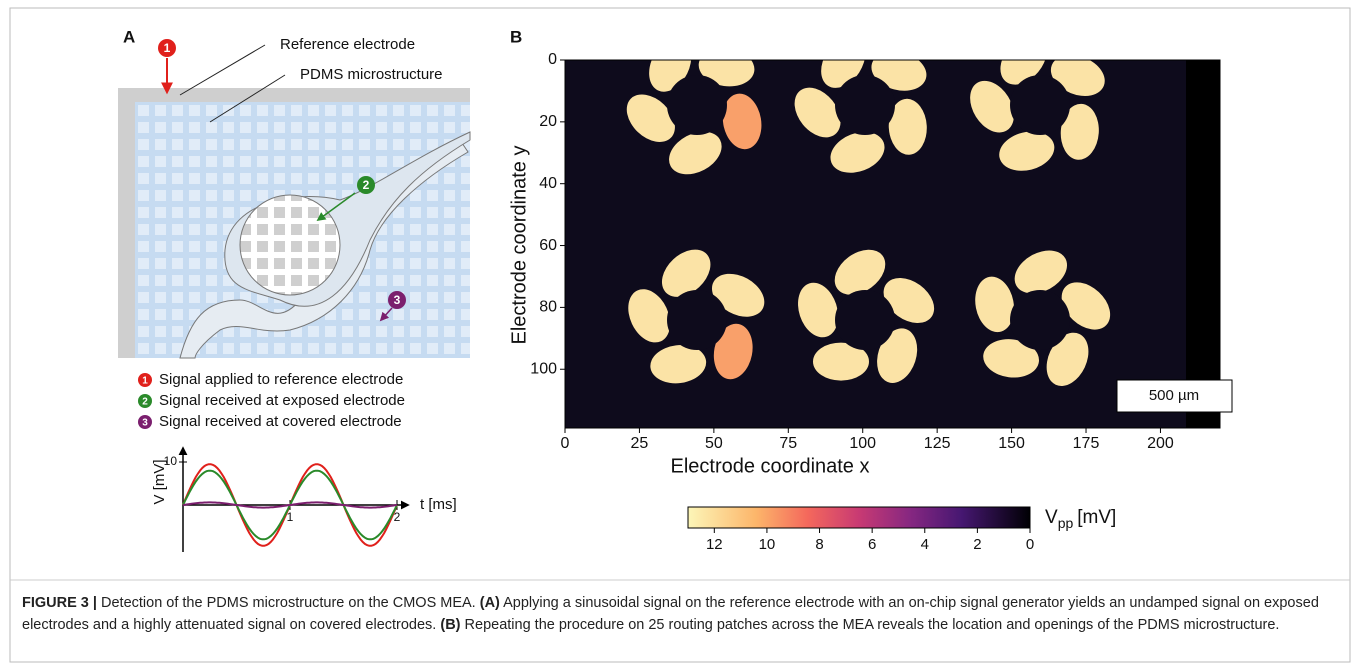 Image resolution: width=1360 pixels, height=670 pixels. I want to click on x-tick-label: 175, so click(1086, 443).